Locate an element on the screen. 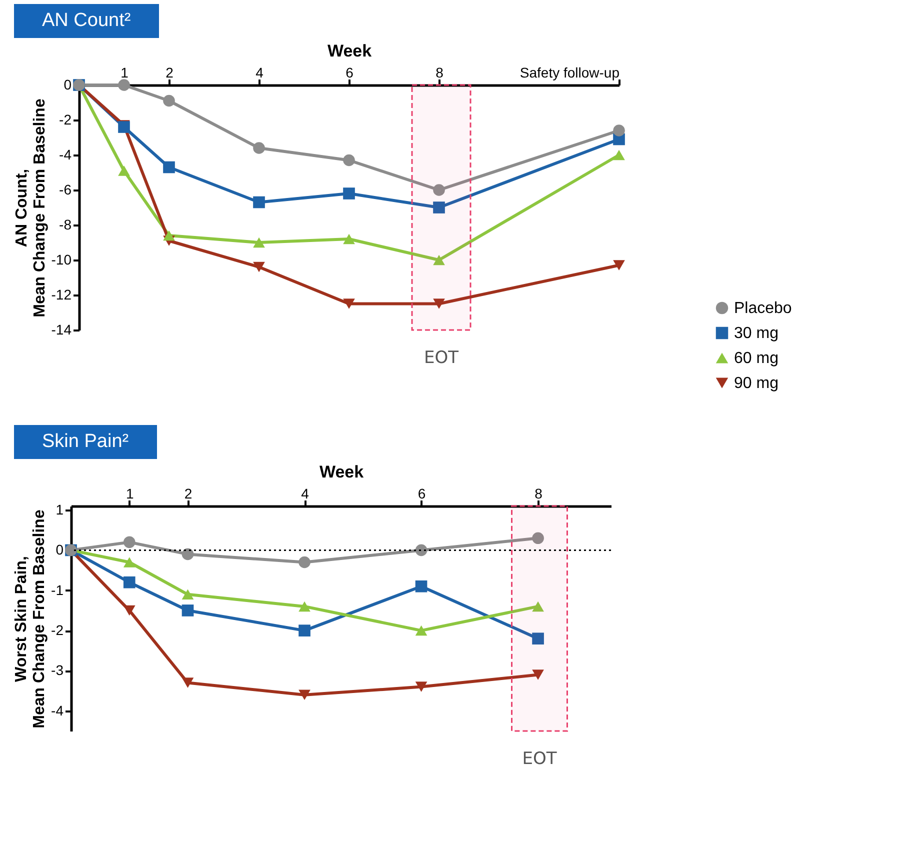 The width and height of the screenshot is (897, 853). chart-title: Skin Pain² is located at coordinates (85, 442).